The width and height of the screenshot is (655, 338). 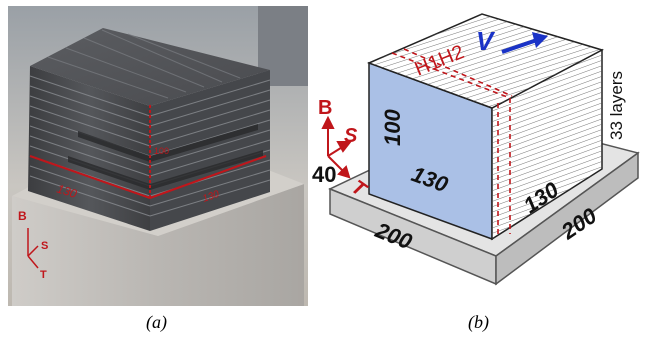 What do you see at coordinates (33, 248) in the screenshot?
I see `photo-axis-triad` at bounding box center [33, 248].